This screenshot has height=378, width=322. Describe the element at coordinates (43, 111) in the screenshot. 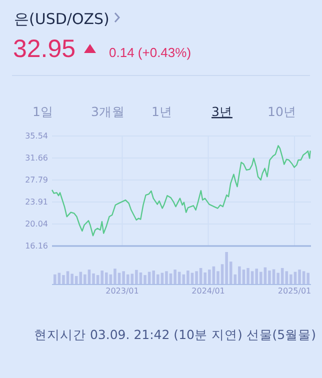

I see `text: 1일` at that location.